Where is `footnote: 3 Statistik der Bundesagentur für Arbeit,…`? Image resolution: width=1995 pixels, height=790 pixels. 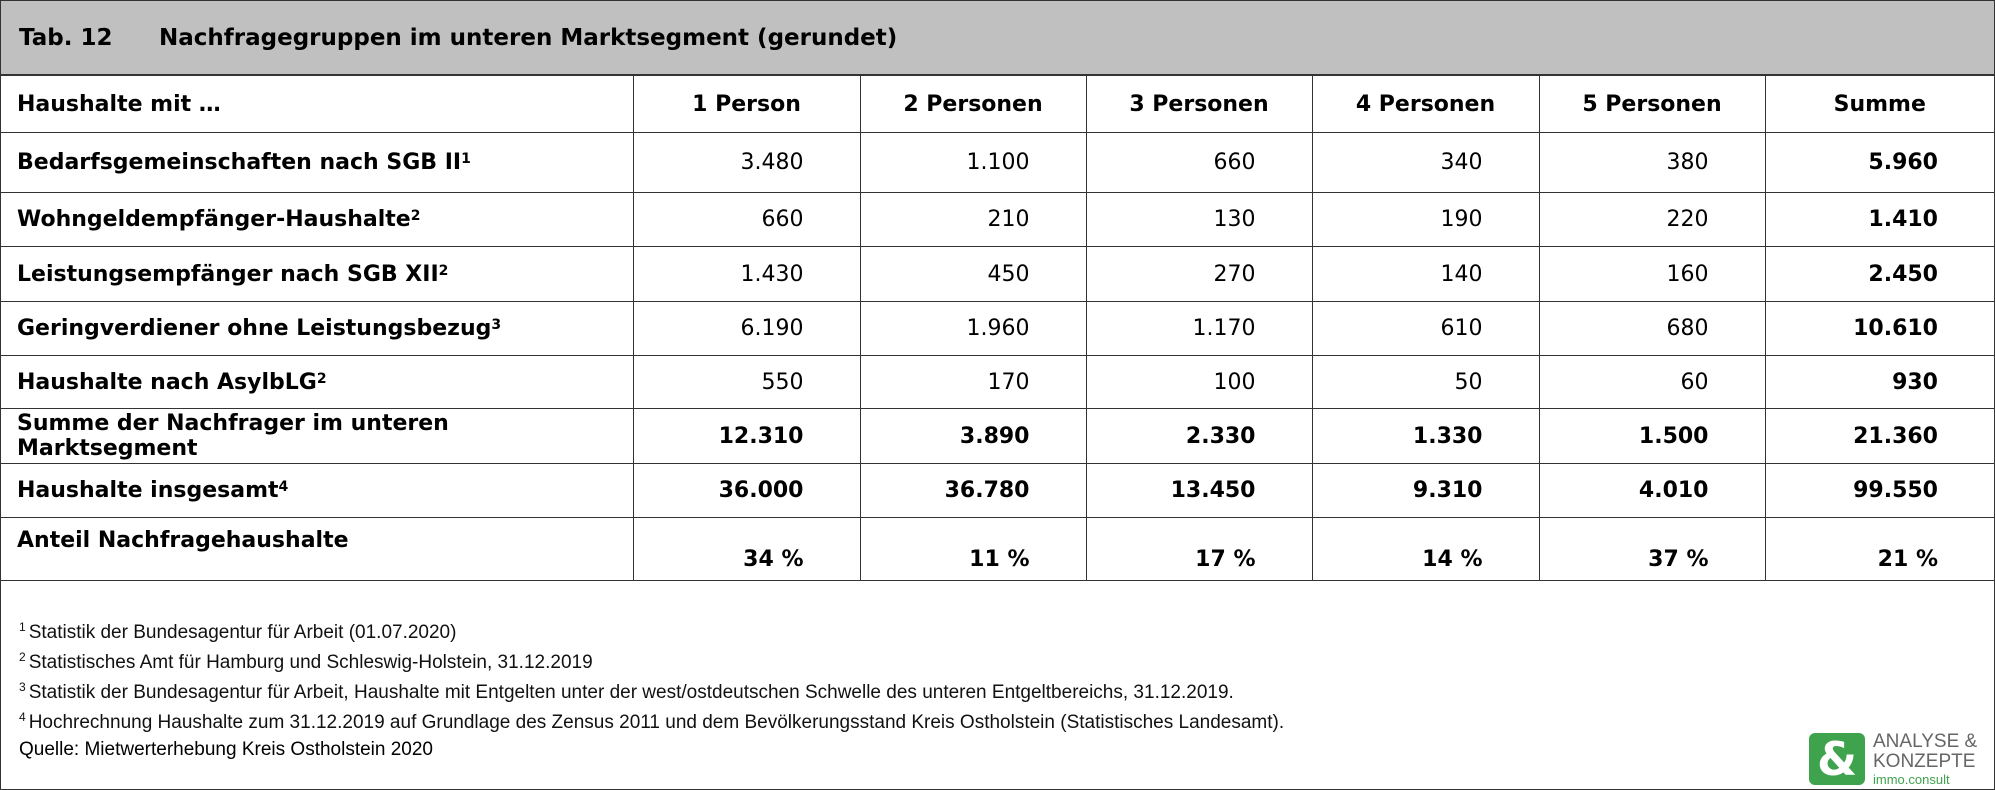 footnote: 3 Statistik der Bundesagentur für Arbeit,… is located at coordinates (651, 690).